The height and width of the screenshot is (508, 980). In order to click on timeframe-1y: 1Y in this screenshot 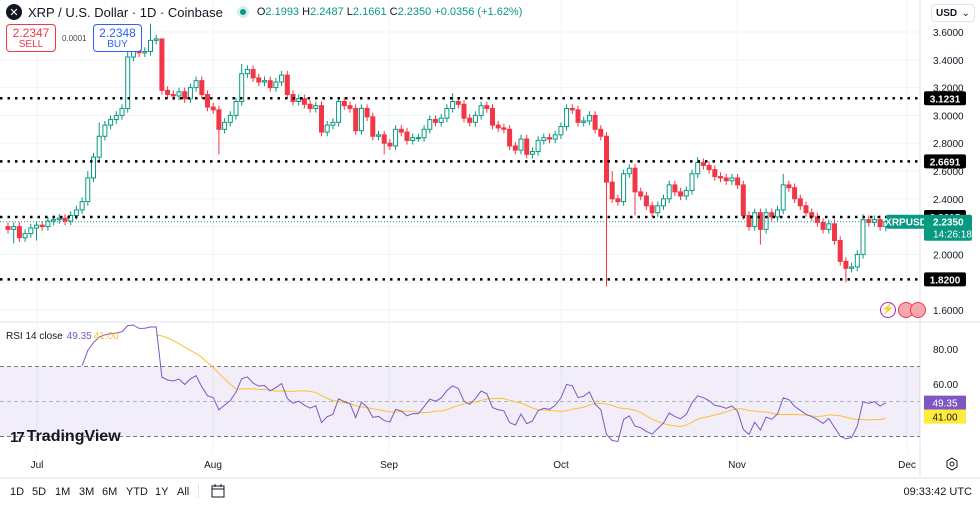, I will do `click(162, 492)`.